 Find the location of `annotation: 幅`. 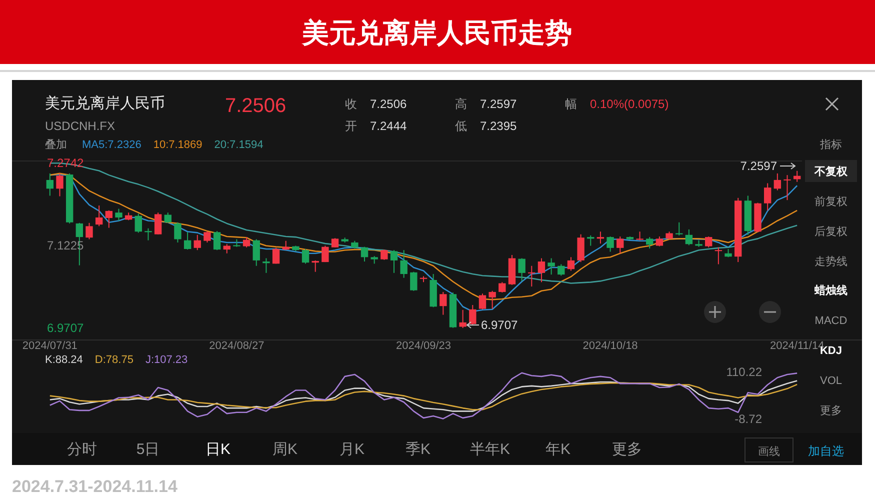

annotation: 幅 is located at coordinates (571, 104).